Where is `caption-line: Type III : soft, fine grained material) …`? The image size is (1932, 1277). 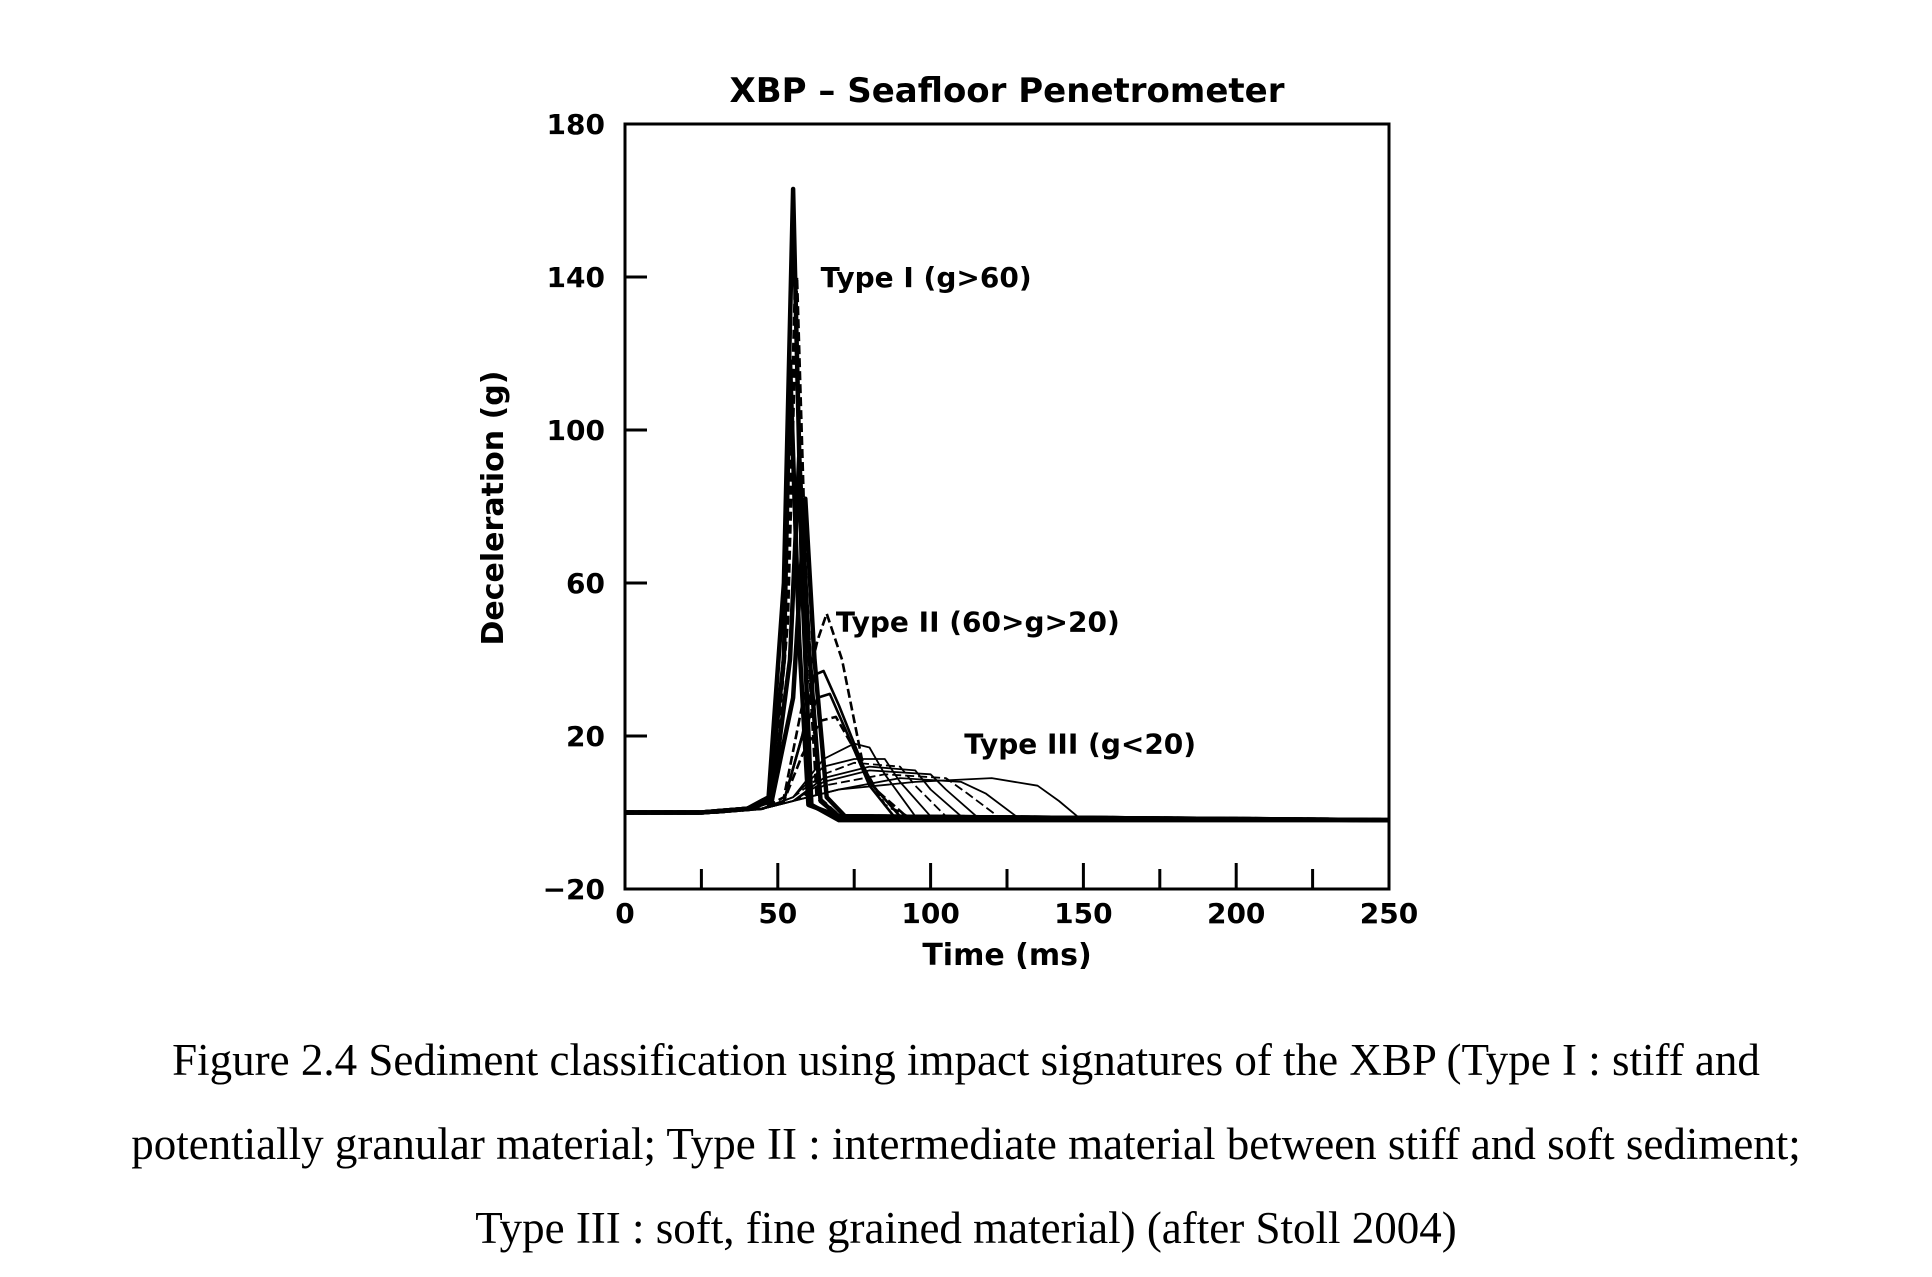
caption-line: Type III : soft, fine grained material) … is located at coordinates (966, 1228).